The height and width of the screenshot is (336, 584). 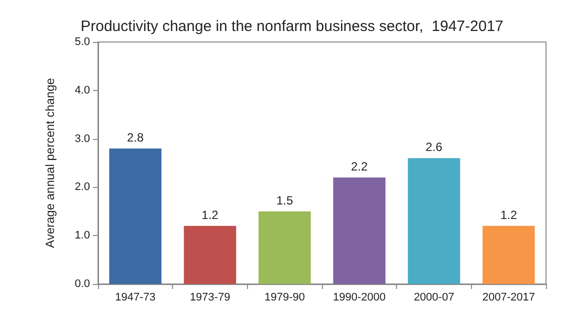 What do you see at coordinates (434, 147) in the screenshot?
I see `data-label: 2.6` at bounding box center [434, 147].